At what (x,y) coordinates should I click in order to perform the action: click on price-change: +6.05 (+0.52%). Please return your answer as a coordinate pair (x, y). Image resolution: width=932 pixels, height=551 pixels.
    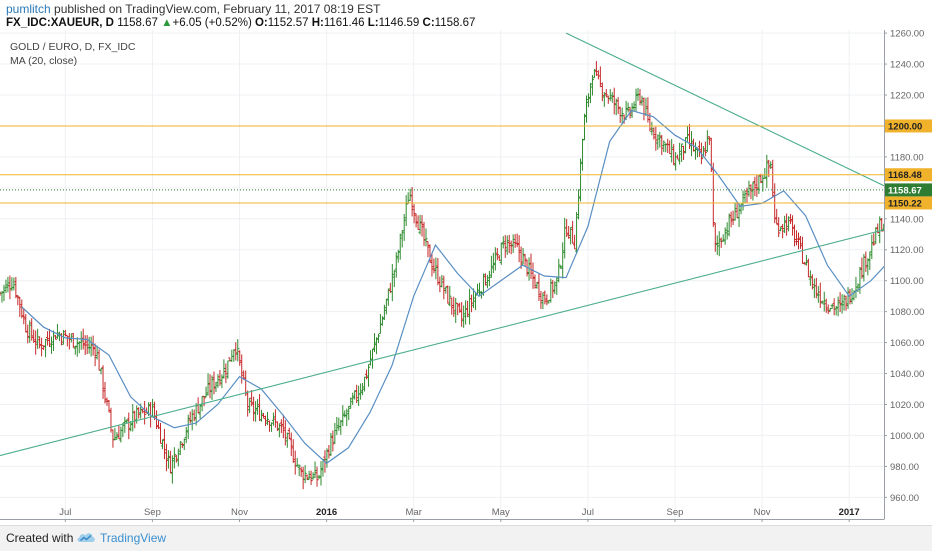
    Looking at the image, I should click on (212, 23).